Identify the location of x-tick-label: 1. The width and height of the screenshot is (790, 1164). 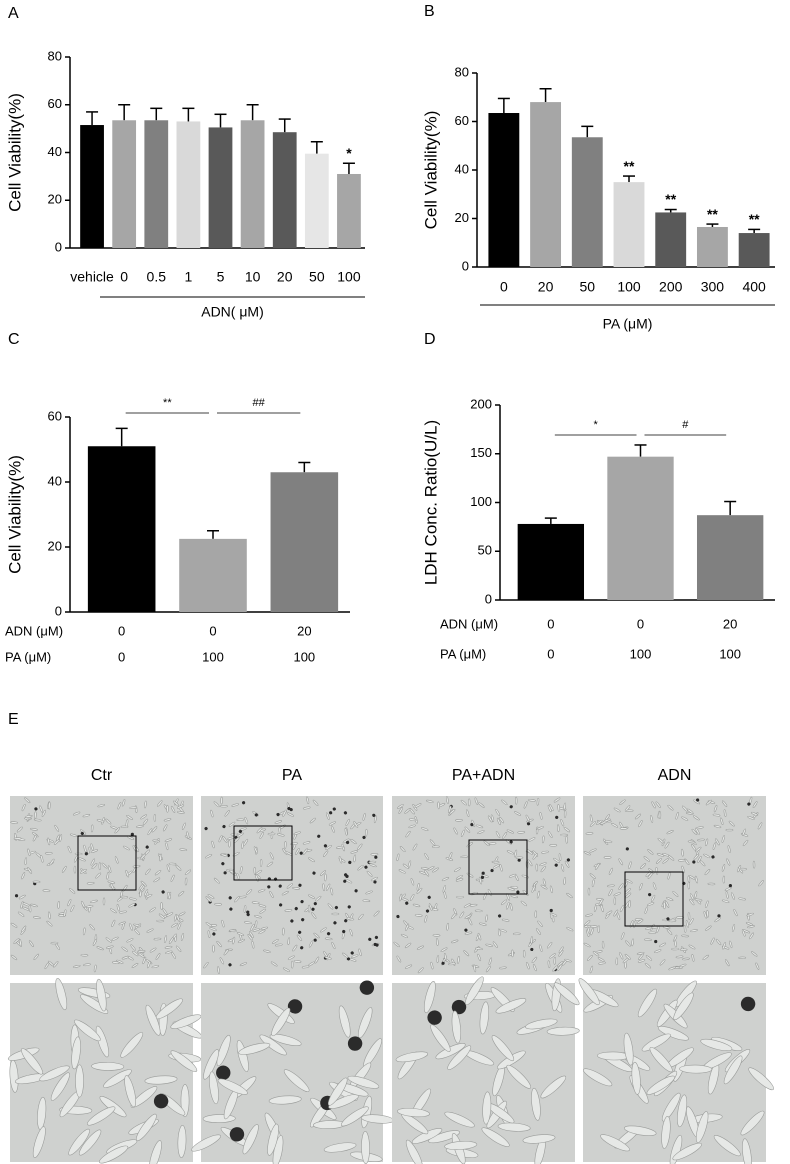
(188, 277).